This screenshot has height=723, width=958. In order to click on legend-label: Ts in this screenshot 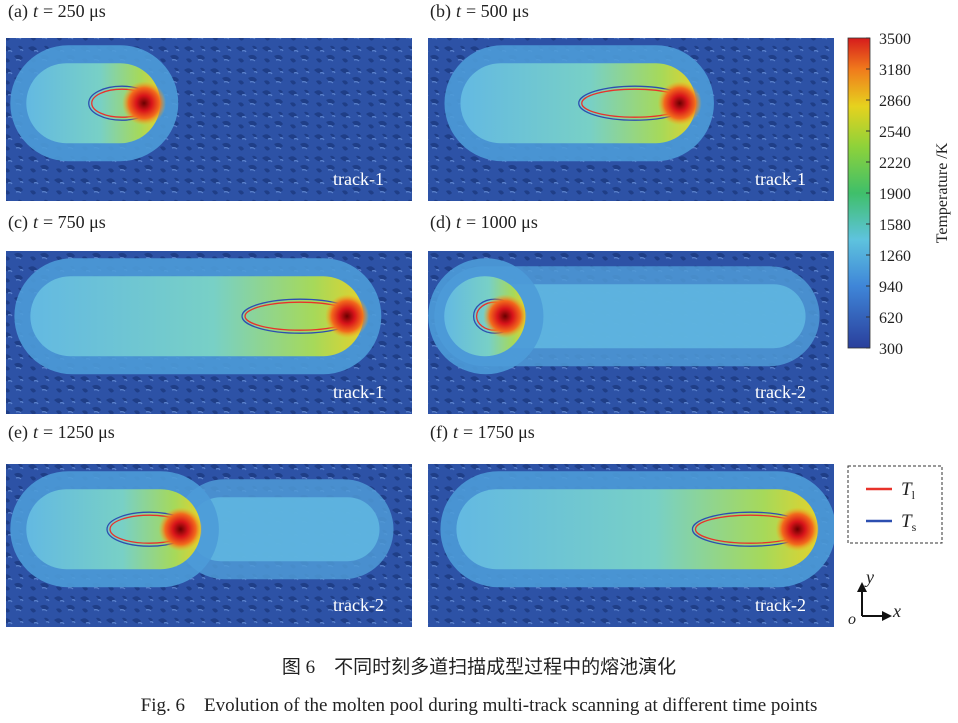, I will do `click(909, 522)`.